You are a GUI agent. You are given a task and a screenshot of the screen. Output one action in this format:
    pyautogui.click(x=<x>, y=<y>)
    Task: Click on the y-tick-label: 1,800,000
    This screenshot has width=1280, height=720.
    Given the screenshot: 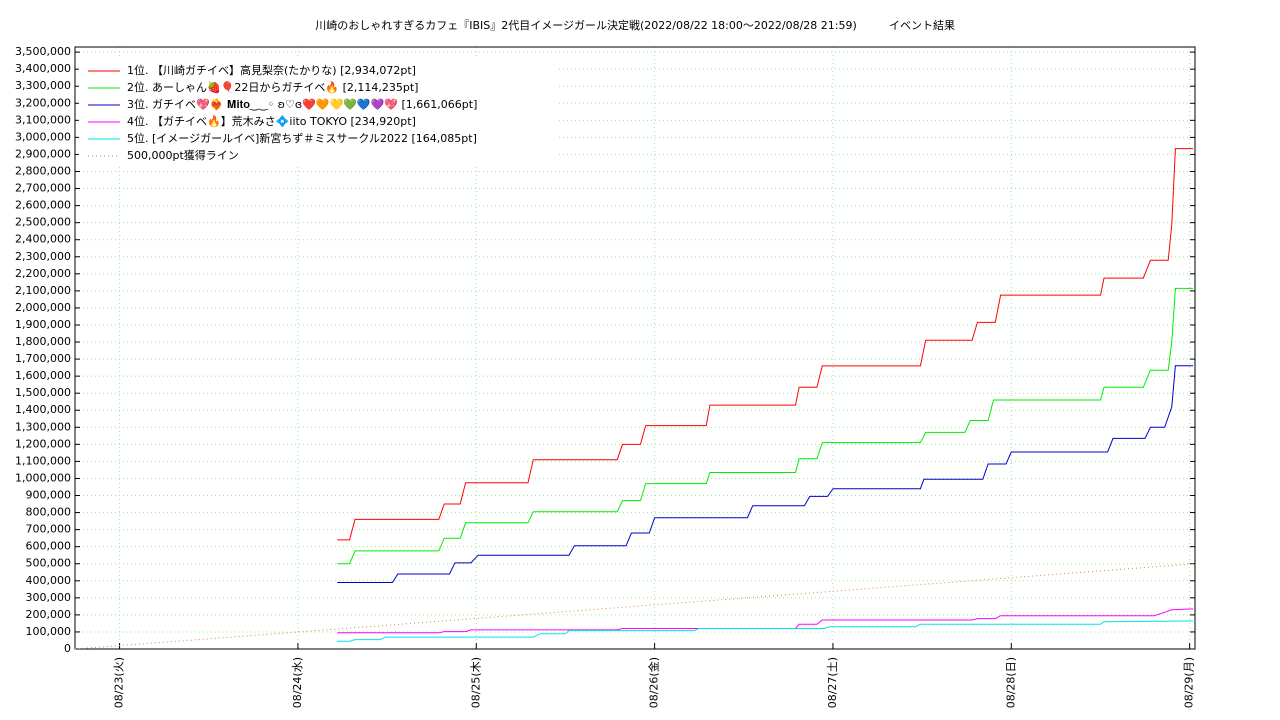 What is the action you would take?
    pyautogui.click(x=43, y=341)
    